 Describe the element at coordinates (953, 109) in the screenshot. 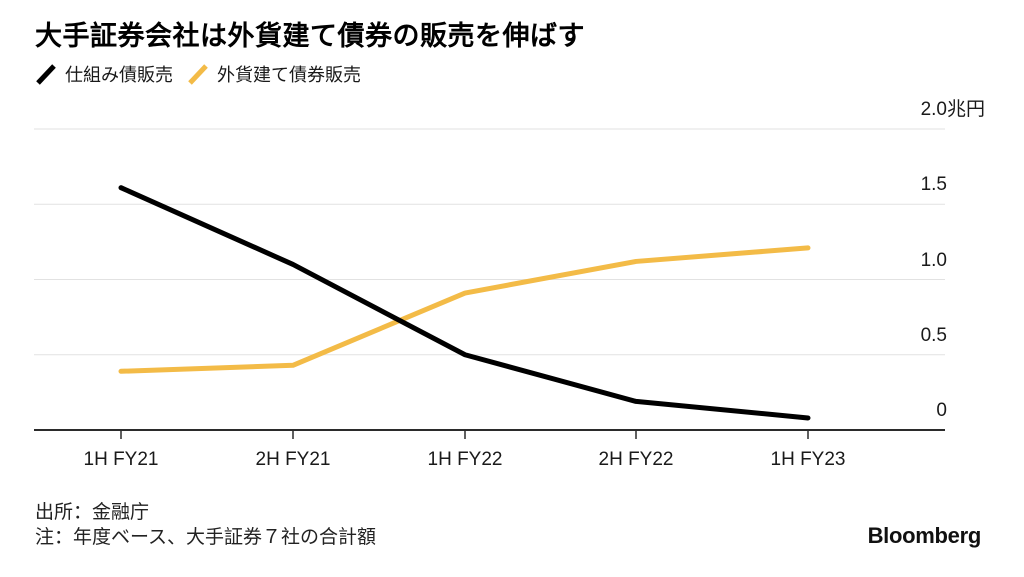

I see `y-tick-label: 2.0 兆円` at that location.